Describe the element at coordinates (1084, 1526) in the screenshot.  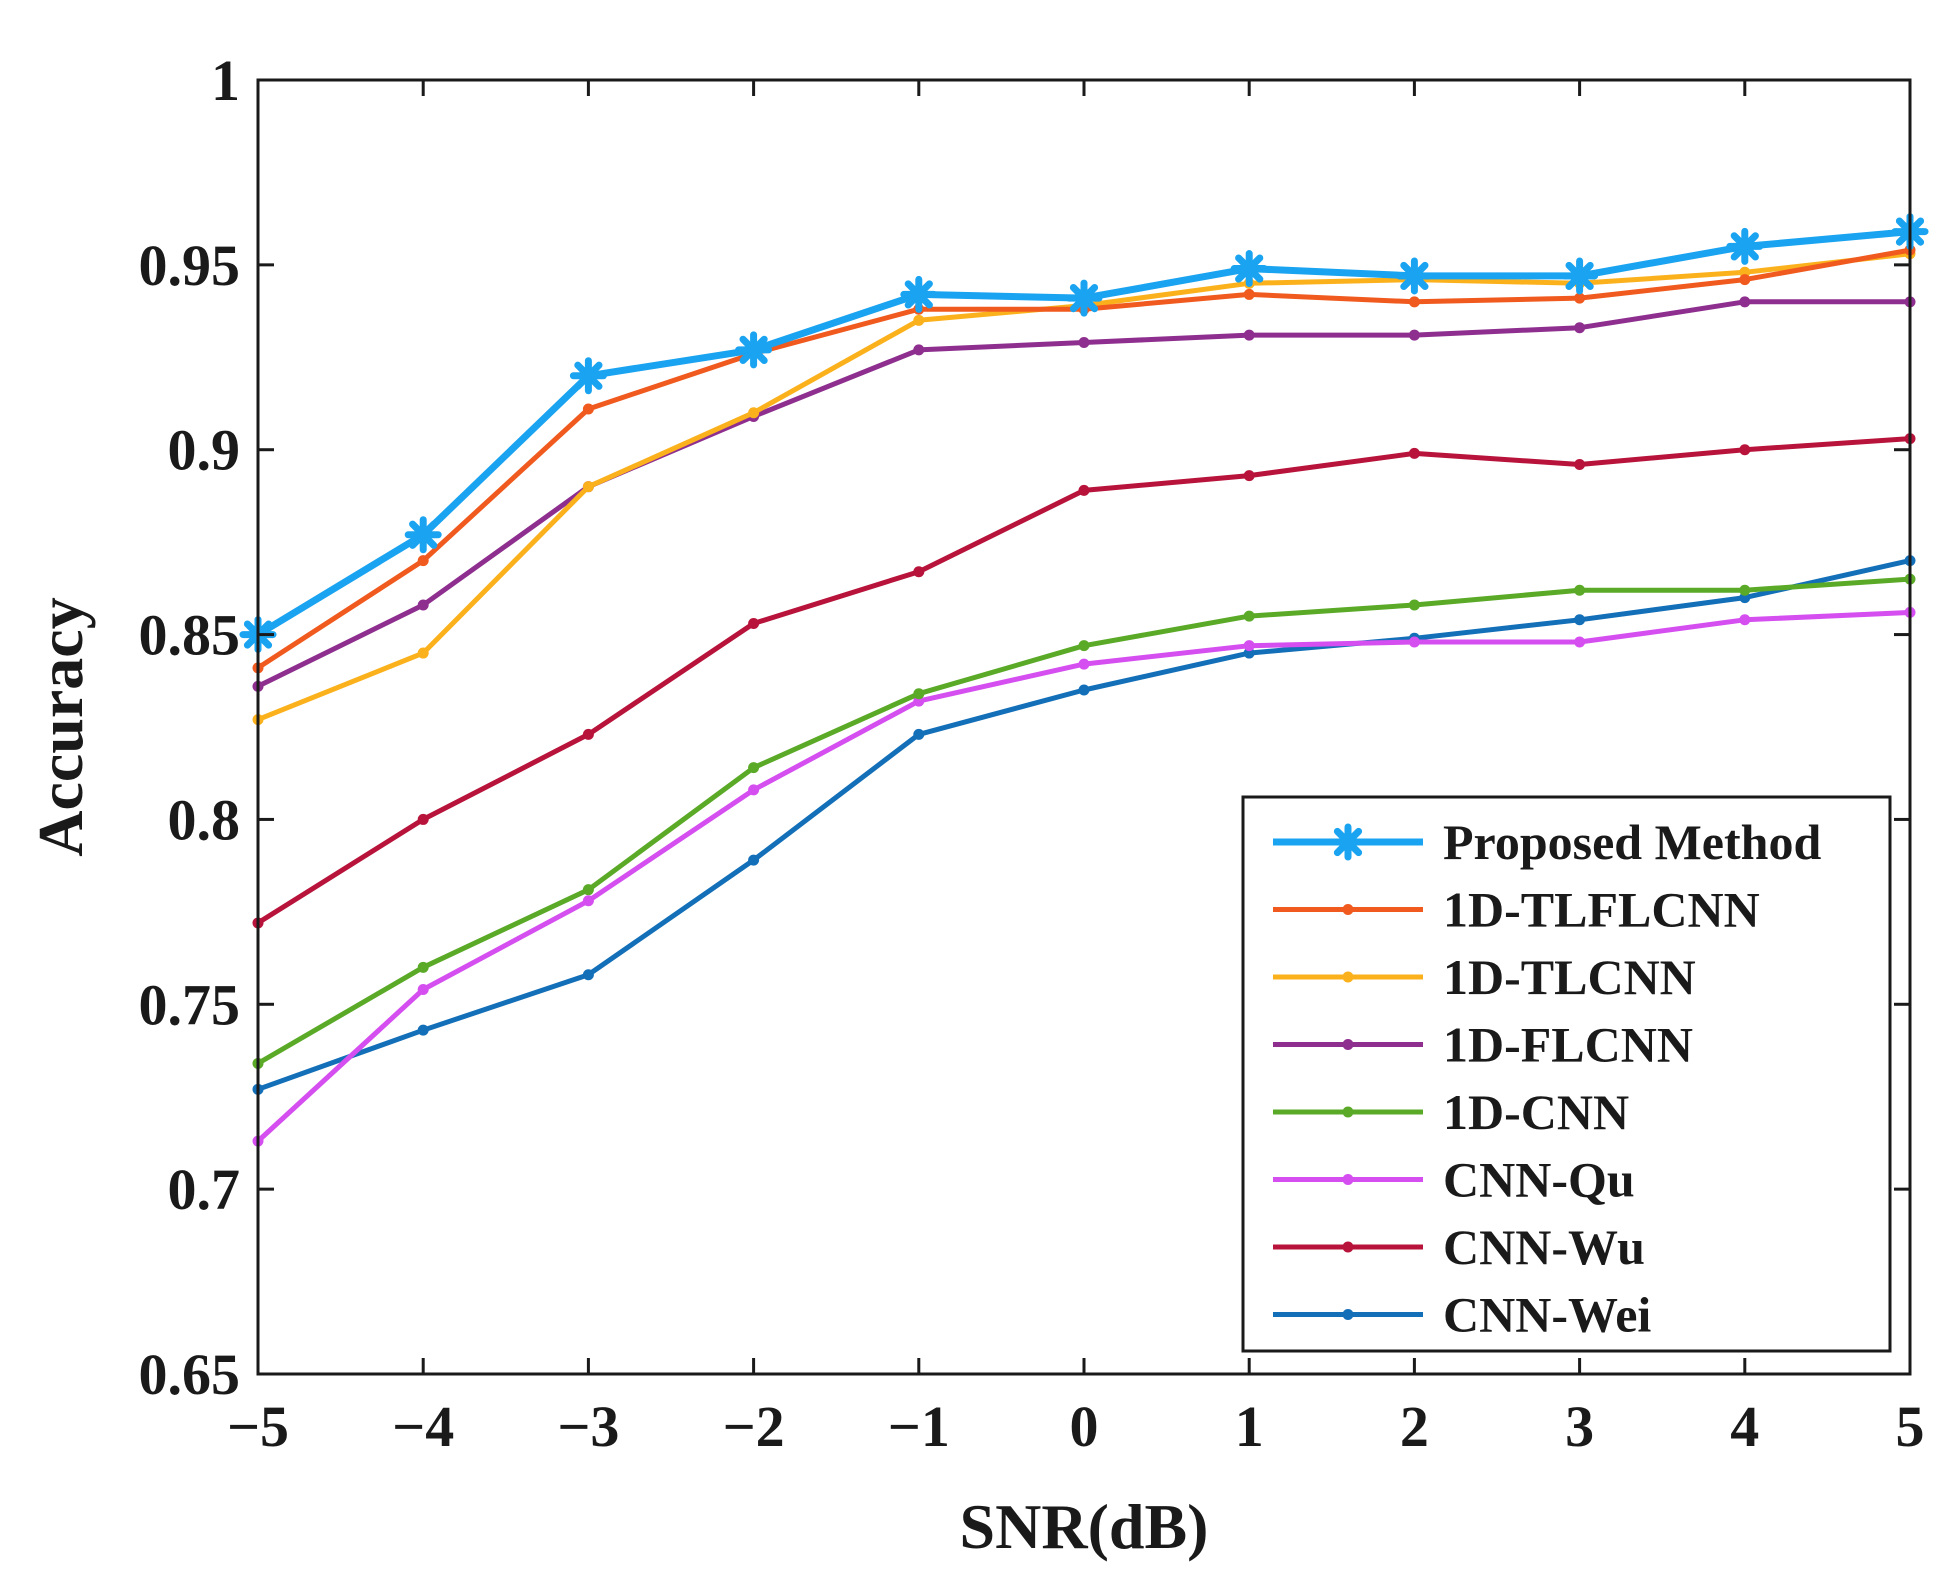
I see `x-axis-label: SNR(dB)` at that location.